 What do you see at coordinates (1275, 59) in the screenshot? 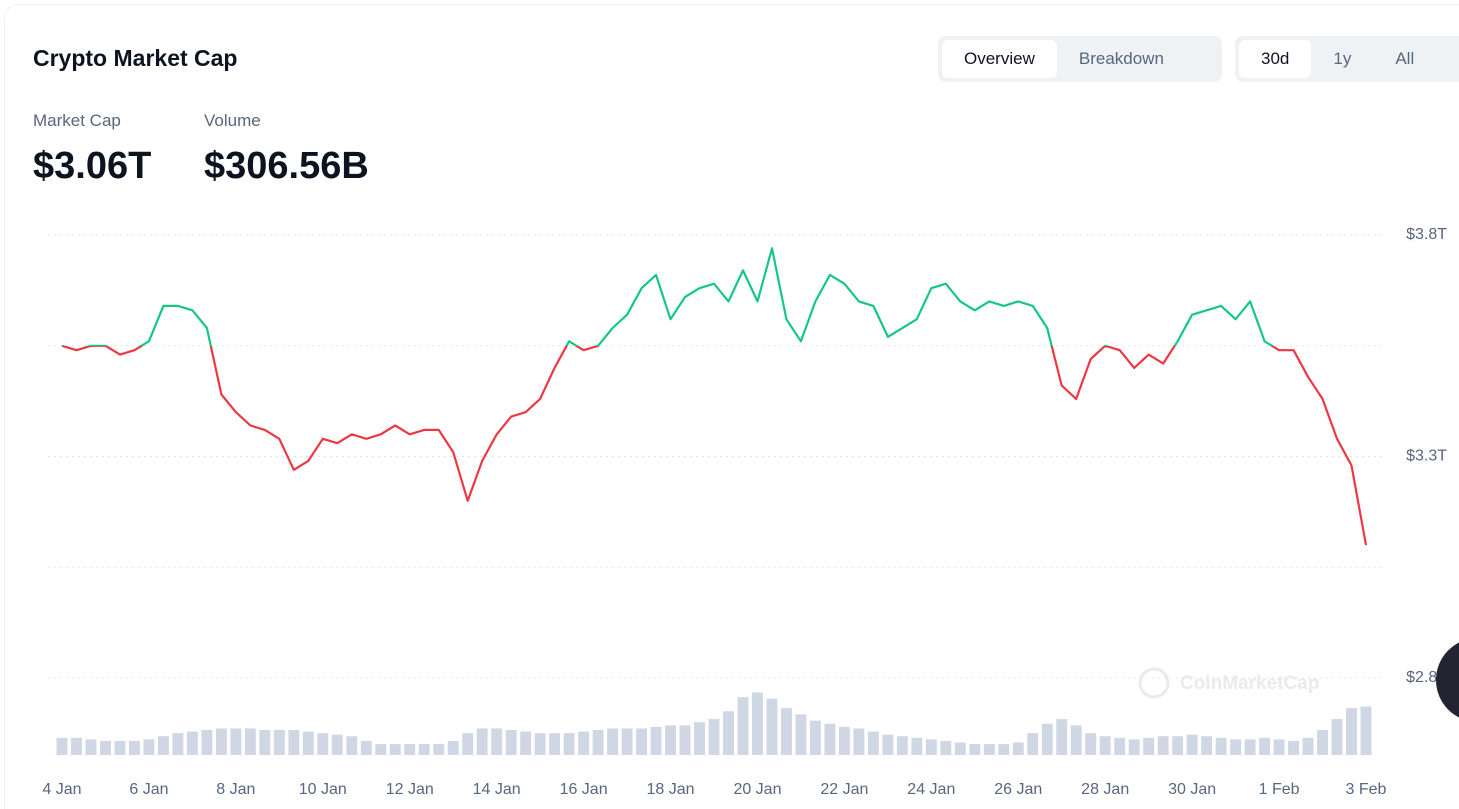
I see `tab: 30d` at bounding box center [1275, 59].